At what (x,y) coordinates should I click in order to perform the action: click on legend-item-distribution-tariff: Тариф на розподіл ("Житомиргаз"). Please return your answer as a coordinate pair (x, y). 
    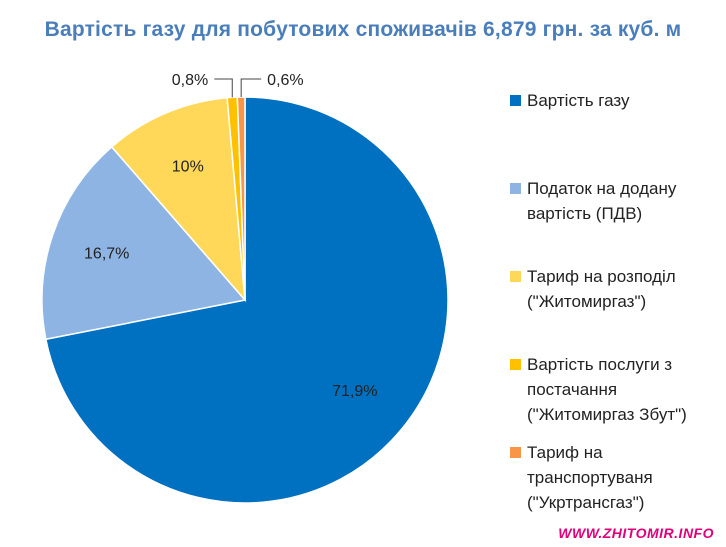
    Looking at the image, I should click on (593, 289).